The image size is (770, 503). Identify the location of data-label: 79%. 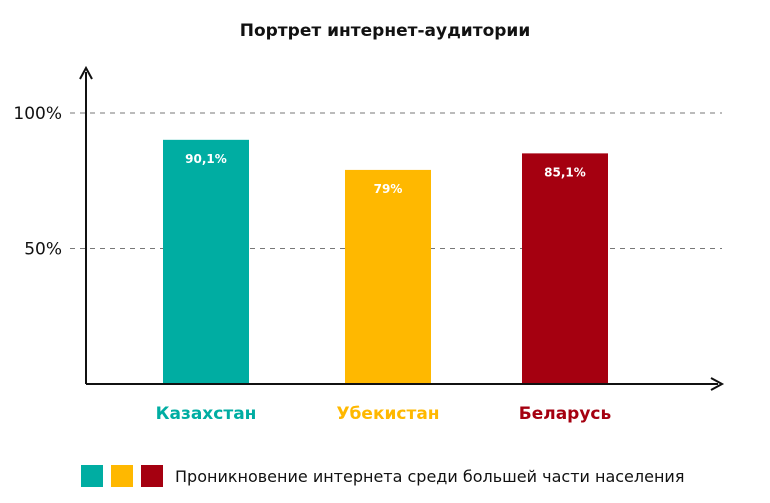
(388, 189).